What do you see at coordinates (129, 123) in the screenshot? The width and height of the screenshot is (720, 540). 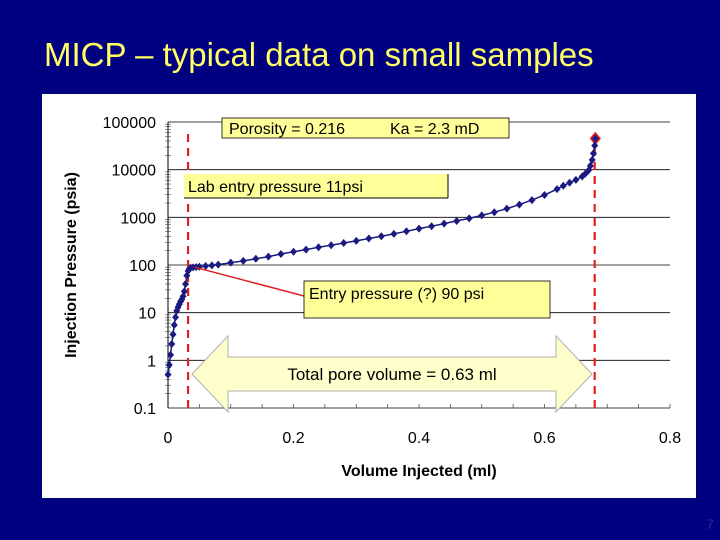 I see `y-tick-label: 100000` at bounding box center [129, 123].